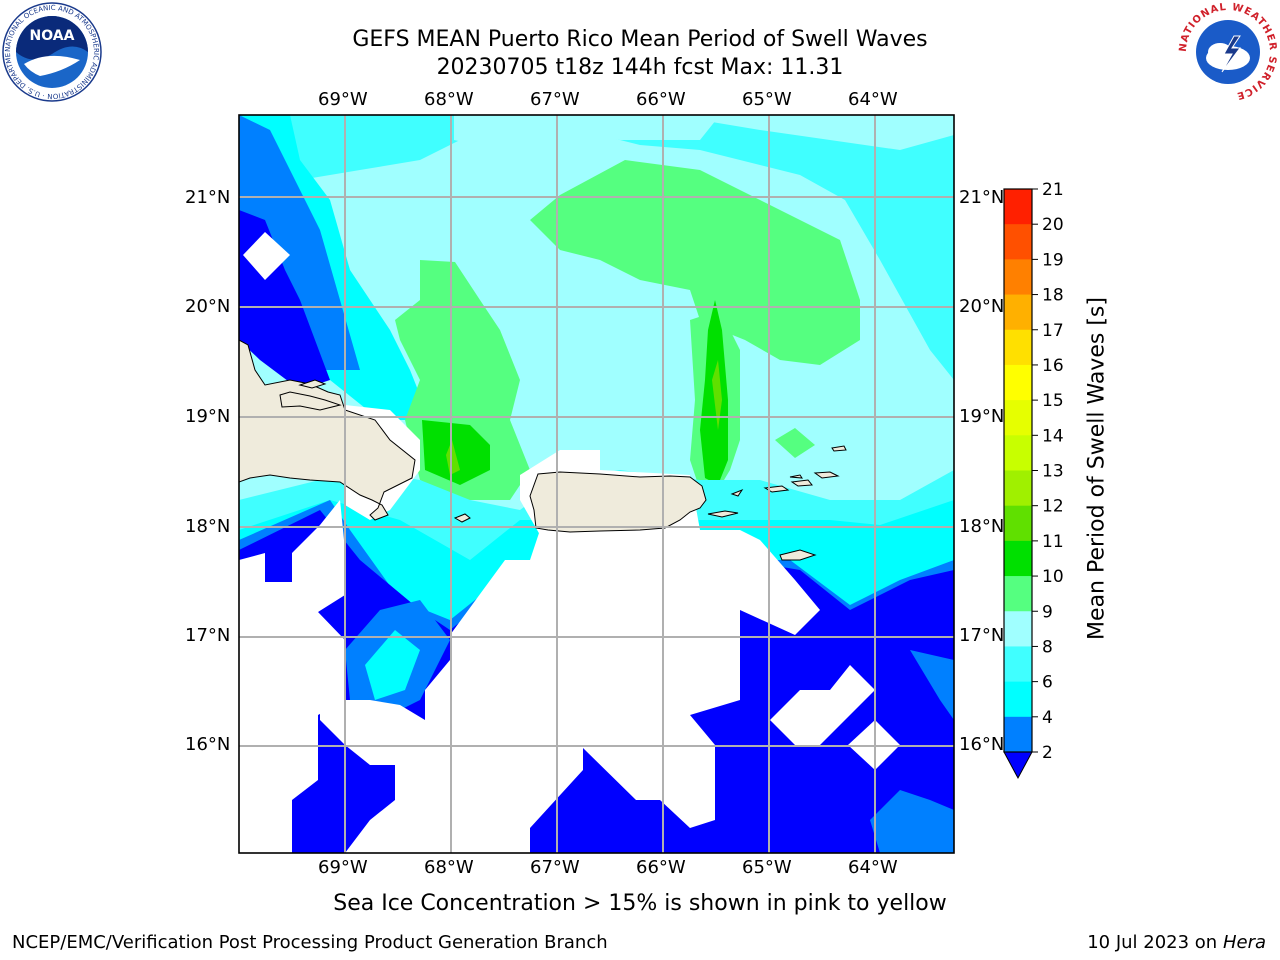  What do you see at coordinates (798, 555) in the screenshot?
I see `st-croix-island` at bounding box center [798, 555].